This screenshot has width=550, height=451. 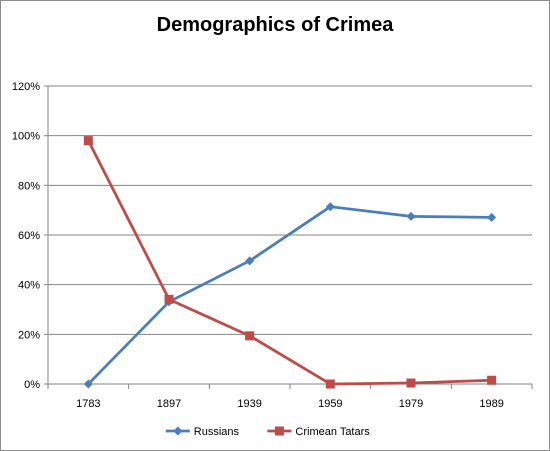 What do you see at coordinates (29, 286) in the screenshot?
I see `y-tick-label: 40%` at bounding box center [29, 286].